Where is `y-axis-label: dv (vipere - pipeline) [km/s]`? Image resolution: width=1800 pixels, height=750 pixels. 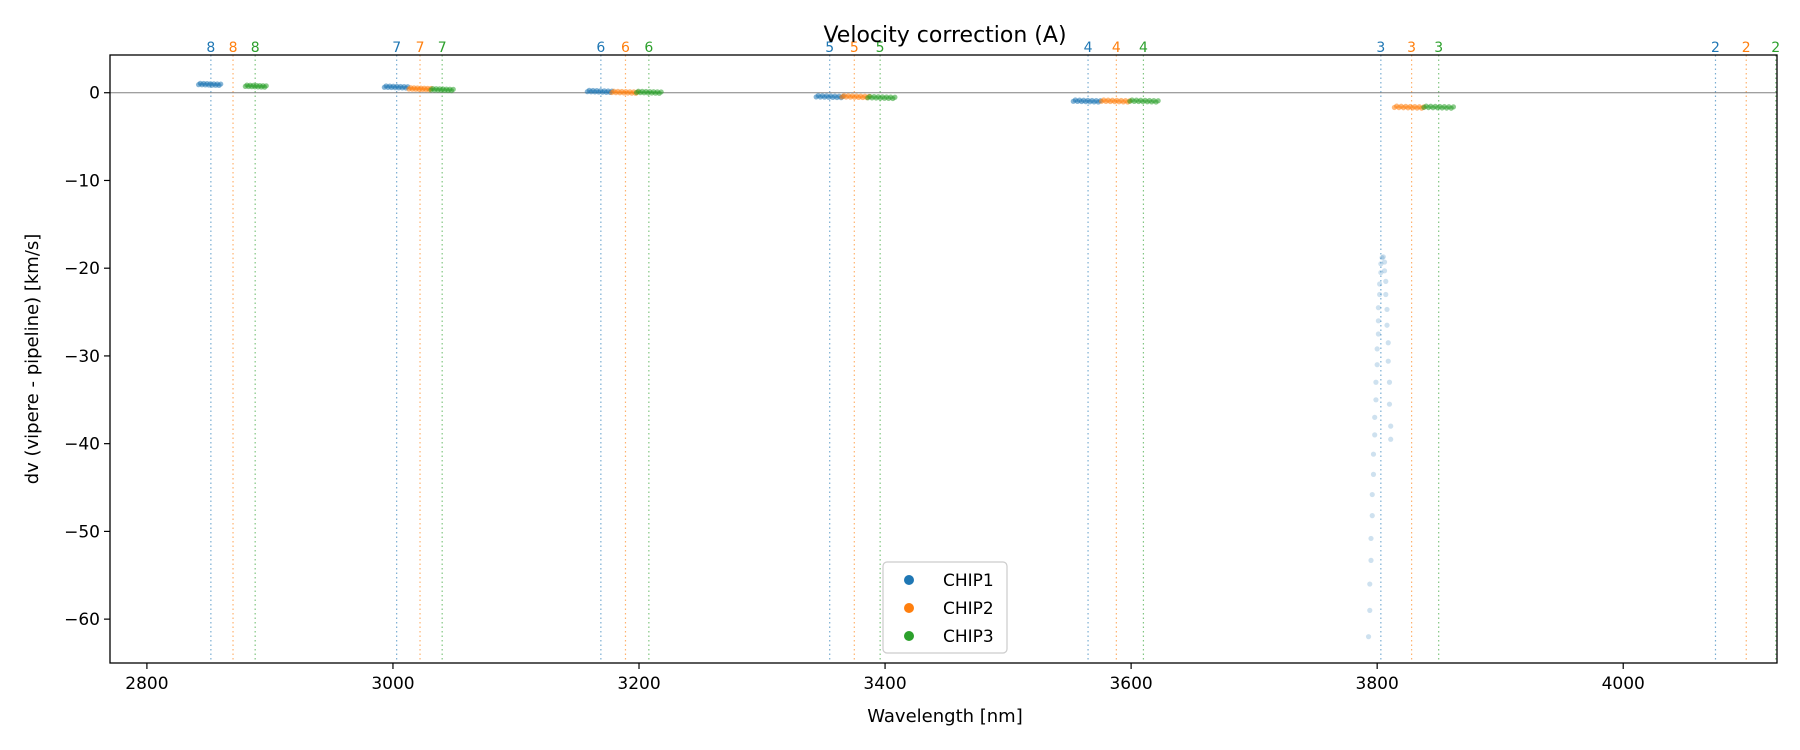
y-axis-label: dv (vipere - pipeline) [km/s] is located at coordinates (32, 359).